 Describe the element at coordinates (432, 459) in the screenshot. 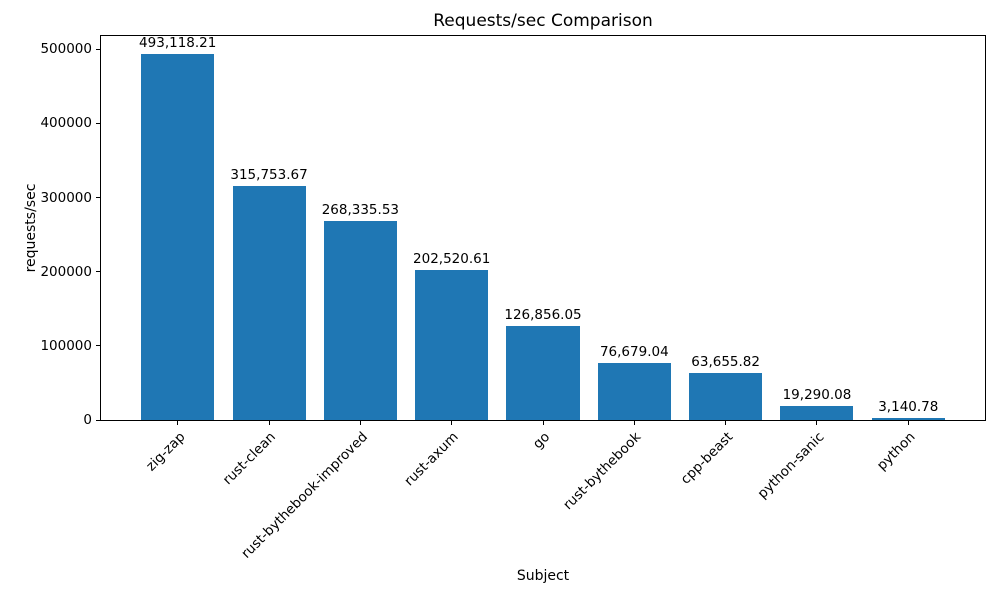

I see `x-tick-label: rust-axum` at that location.